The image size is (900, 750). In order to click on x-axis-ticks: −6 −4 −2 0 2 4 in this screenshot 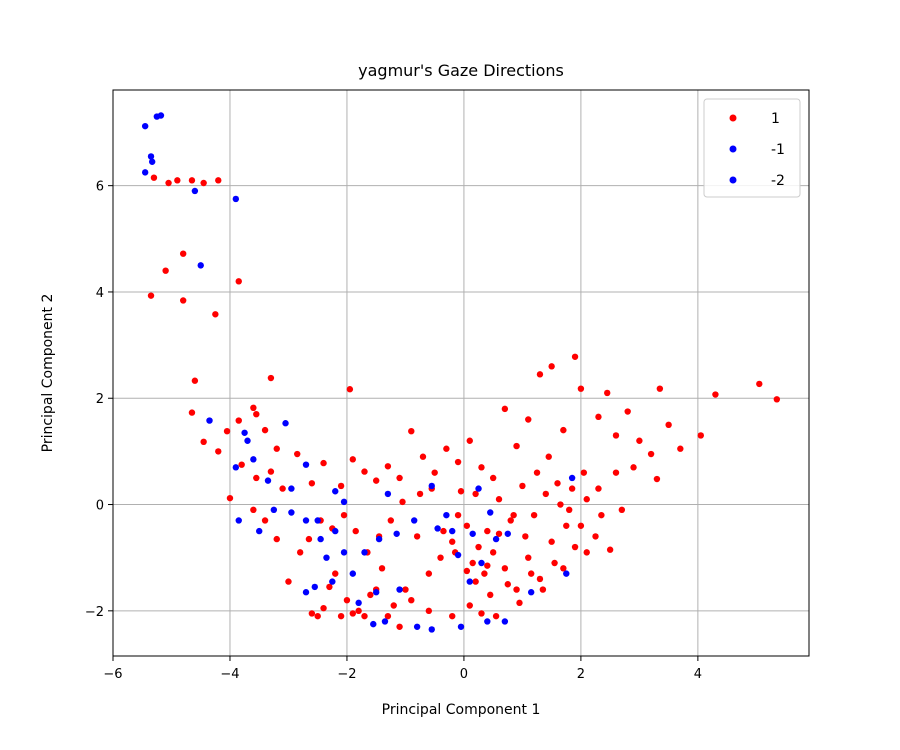, I will do `click(402, 669)`.